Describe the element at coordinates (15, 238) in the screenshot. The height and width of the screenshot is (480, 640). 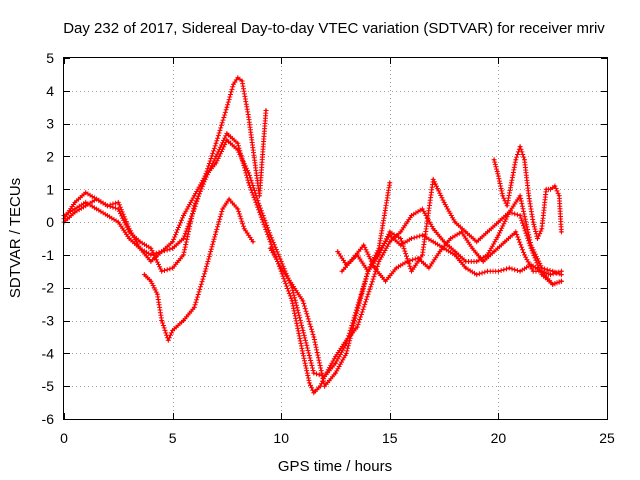
I see `y-axis-label: SDTVAR / TECUs` at that location.